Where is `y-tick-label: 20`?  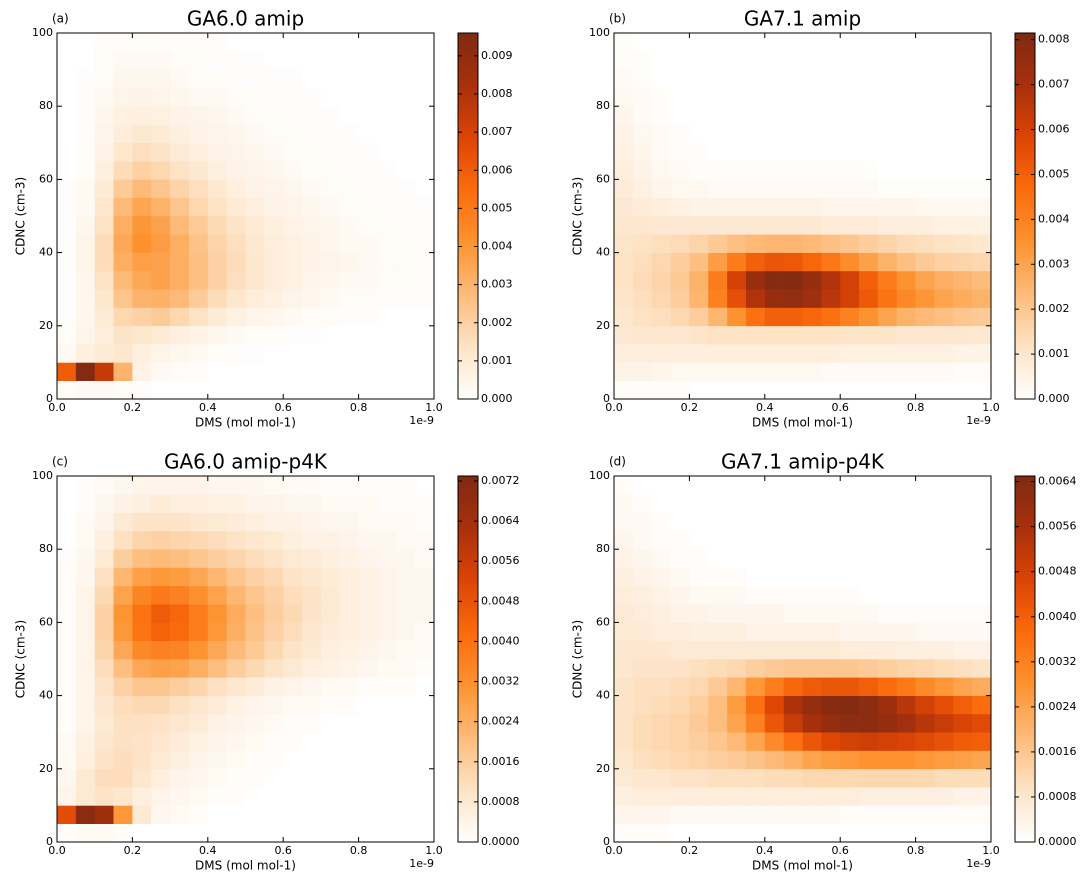
y-tick-label: 20 is located at coordinates (46, 325).